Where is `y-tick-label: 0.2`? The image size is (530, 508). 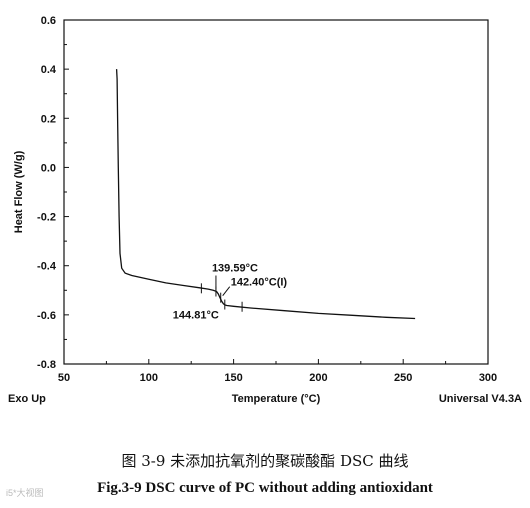
y-tick-label: 0.2 is located at coordinates (48, 119).